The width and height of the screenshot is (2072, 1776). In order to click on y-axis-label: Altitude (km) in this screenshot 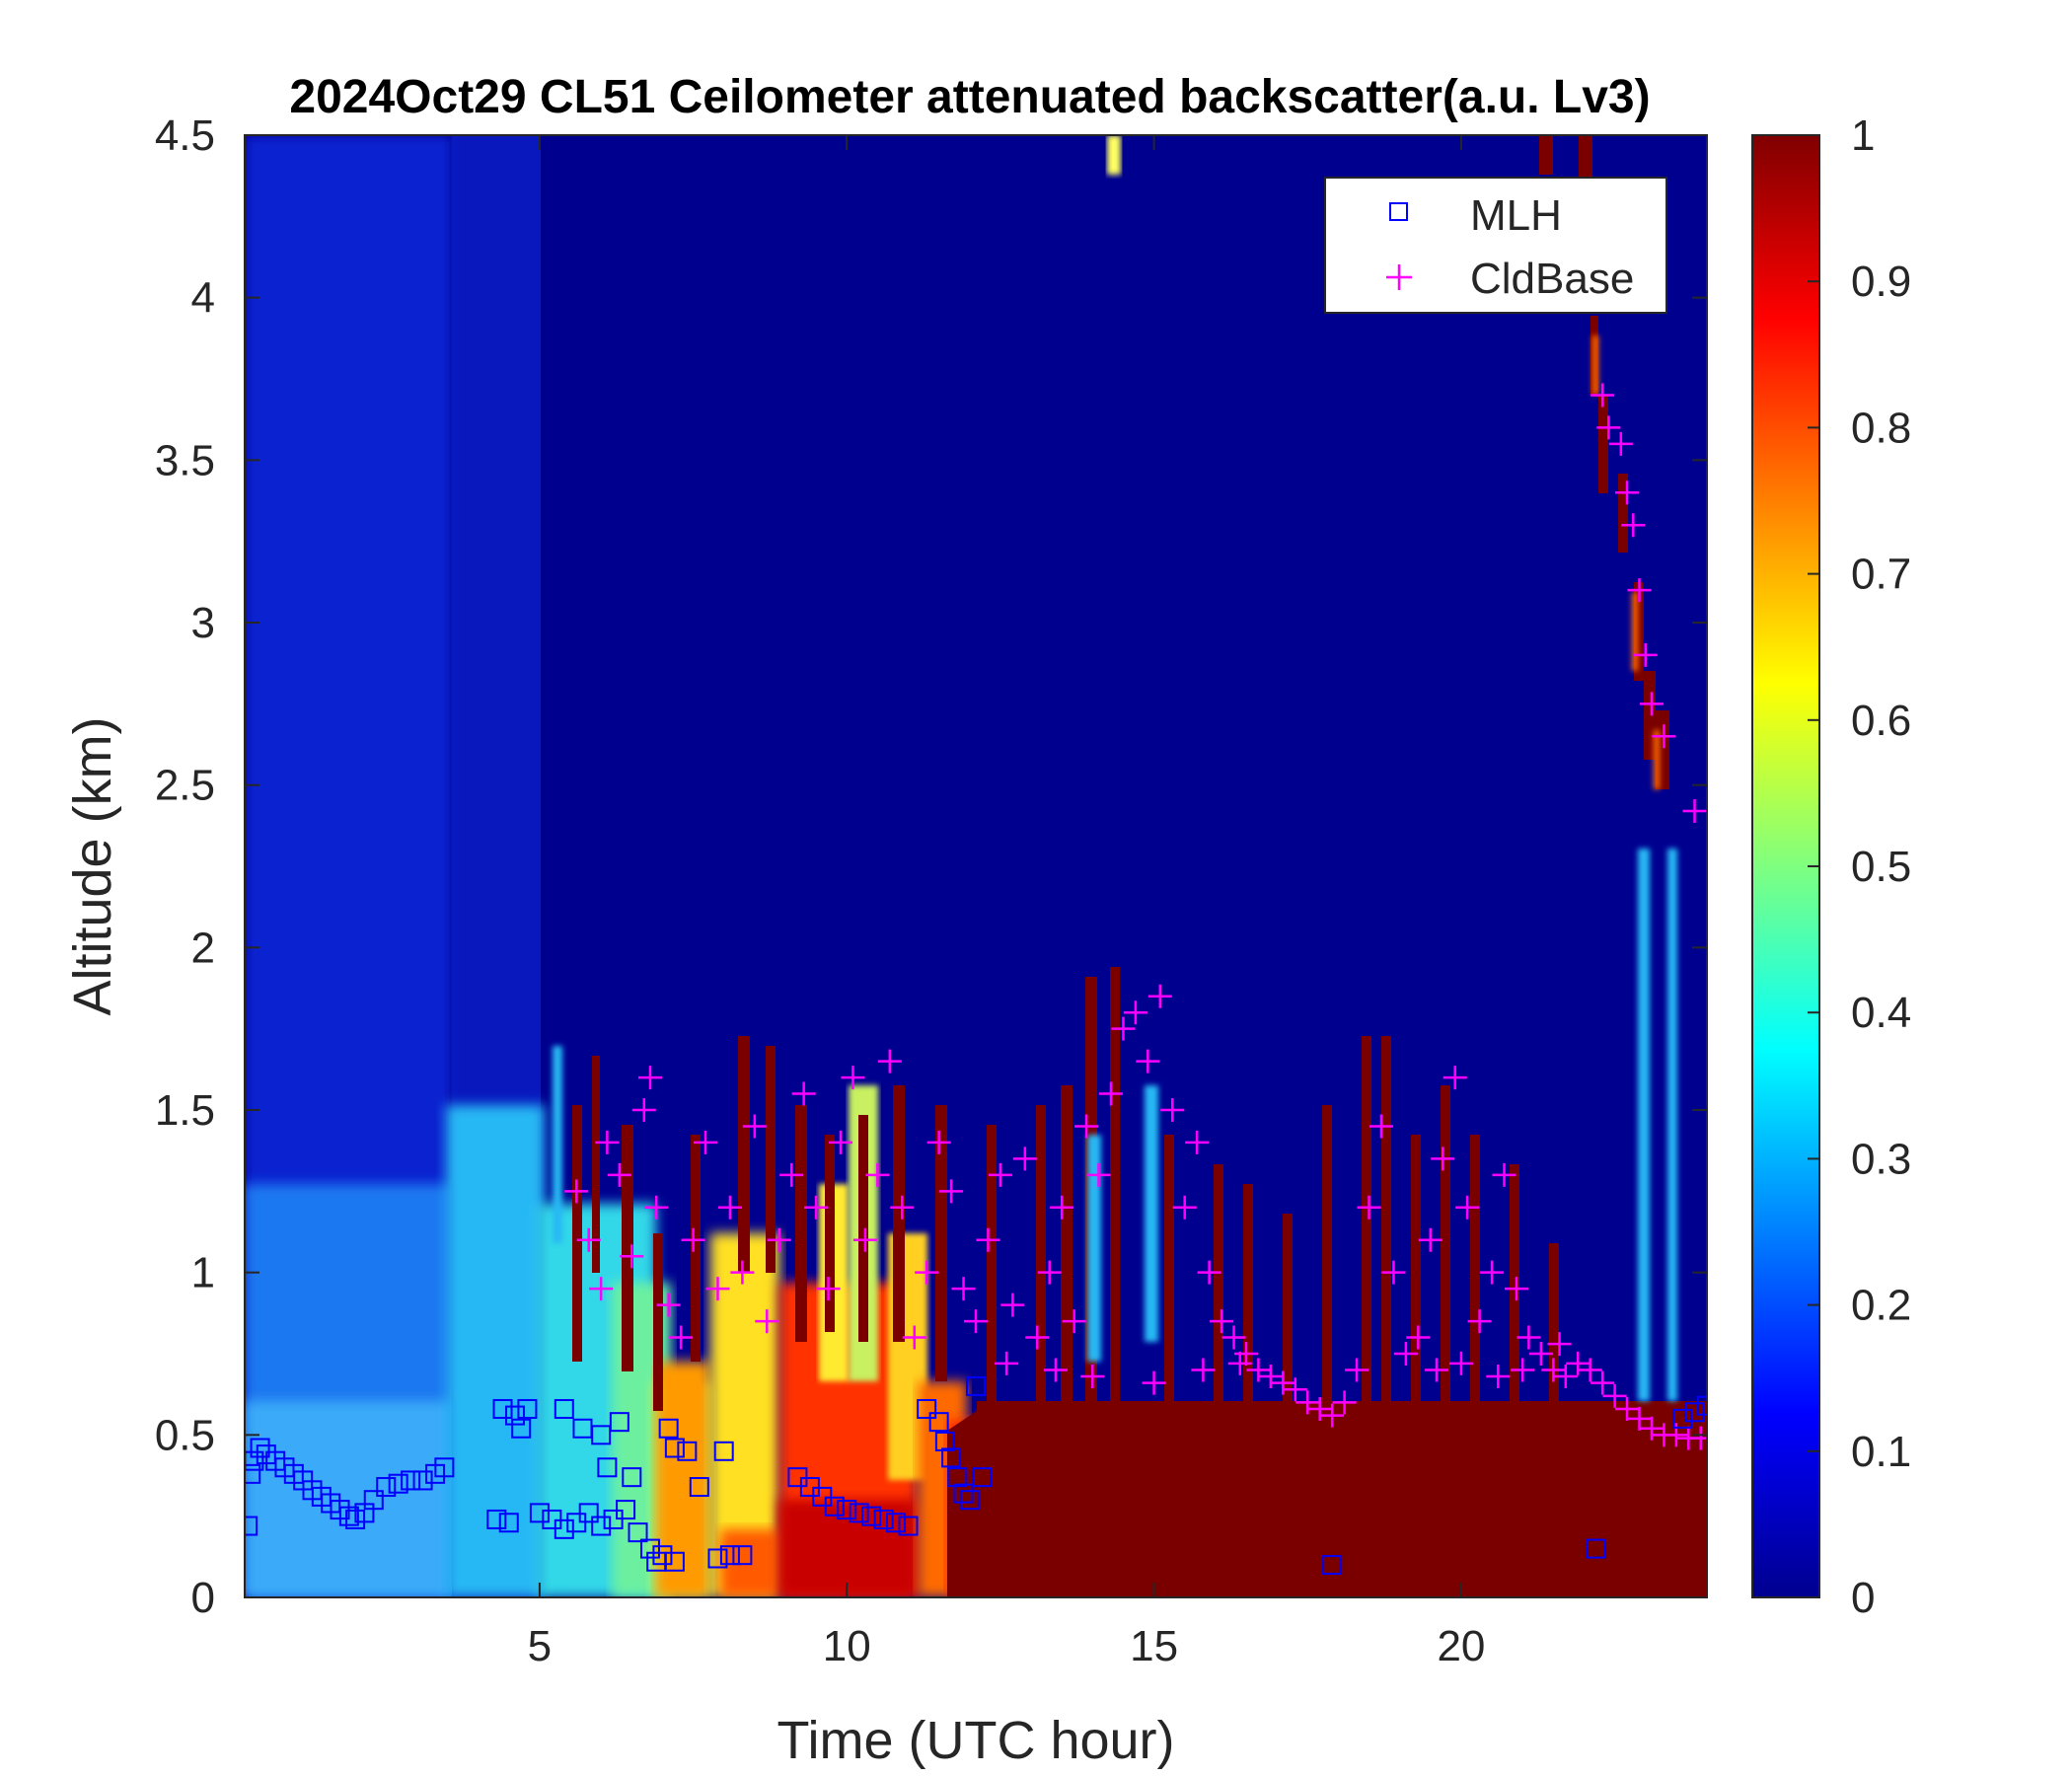, I will do `click(93, 866)`.